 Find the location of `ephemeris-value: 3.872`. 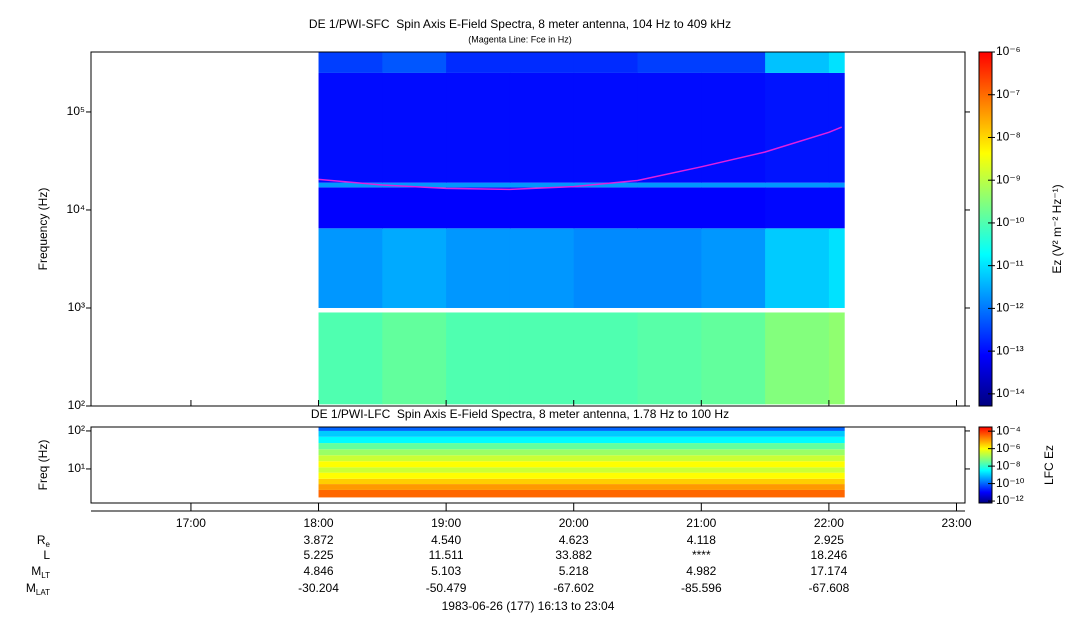

ephemeris-value: 3.872 is located at coordinates (319, 540).